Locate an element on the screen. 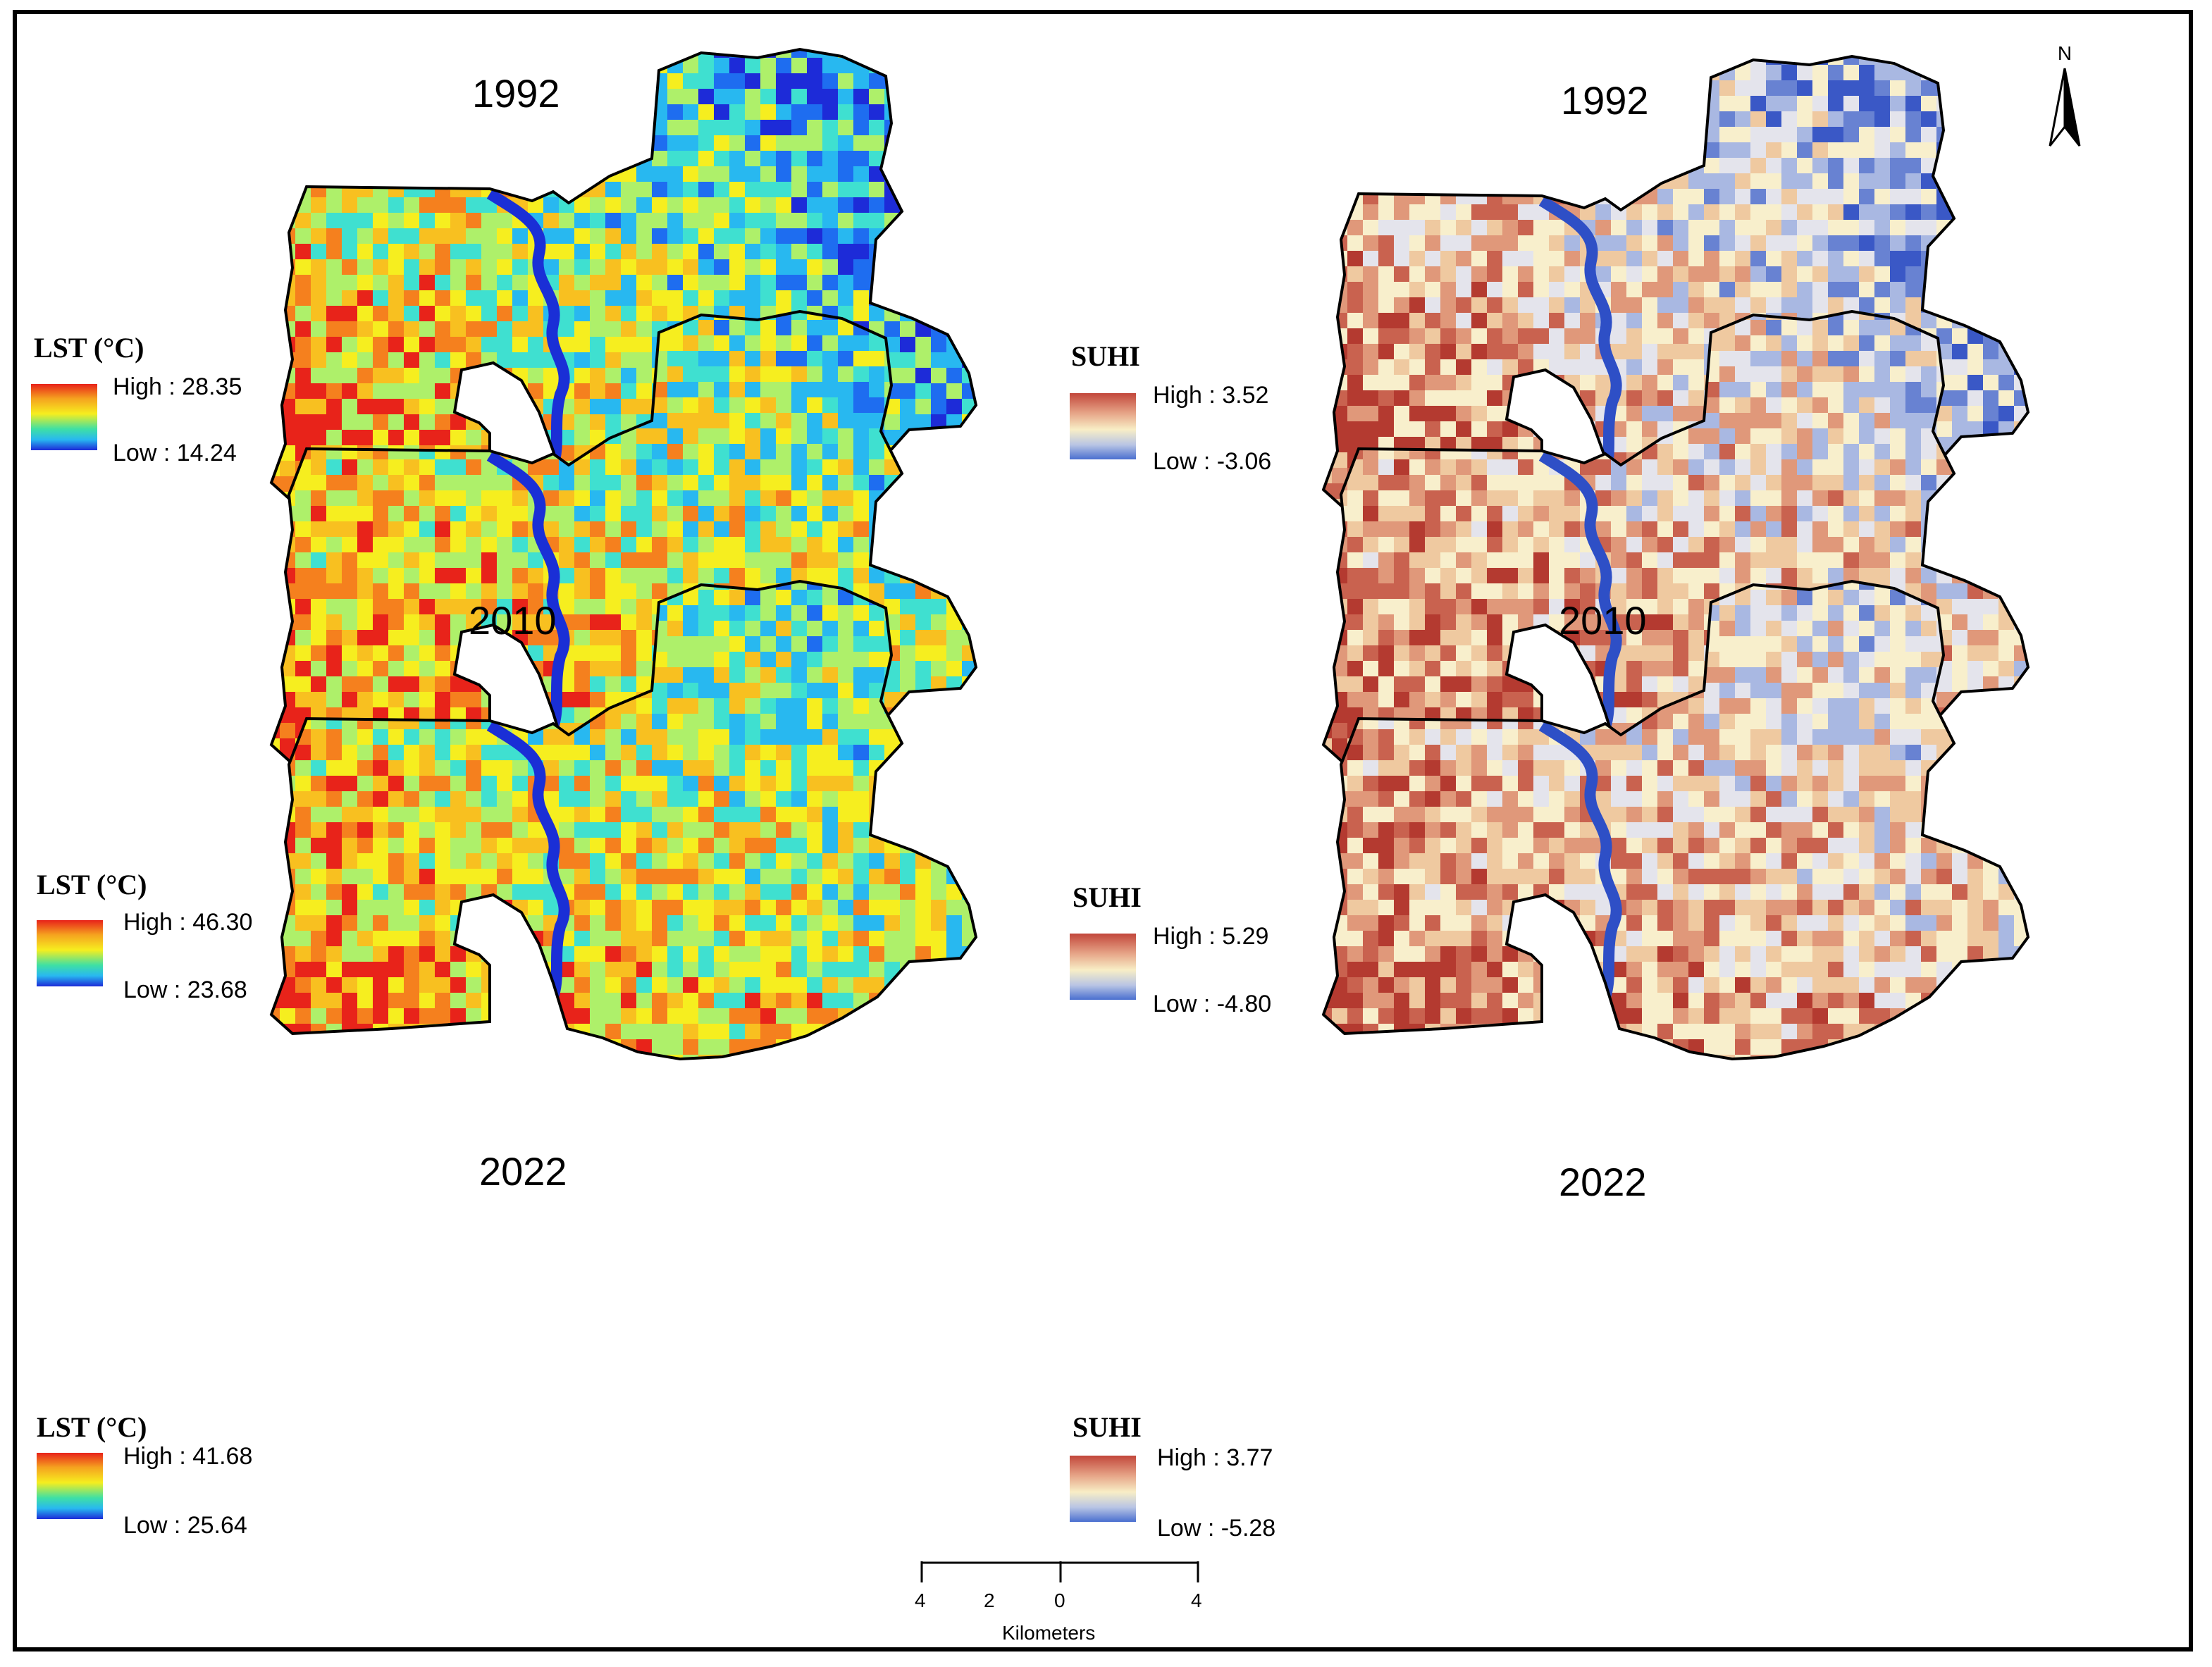 This screenshot has height=1667, width=2212. legend-ramp-lst-2022 is located at coordinates (70, 1486).